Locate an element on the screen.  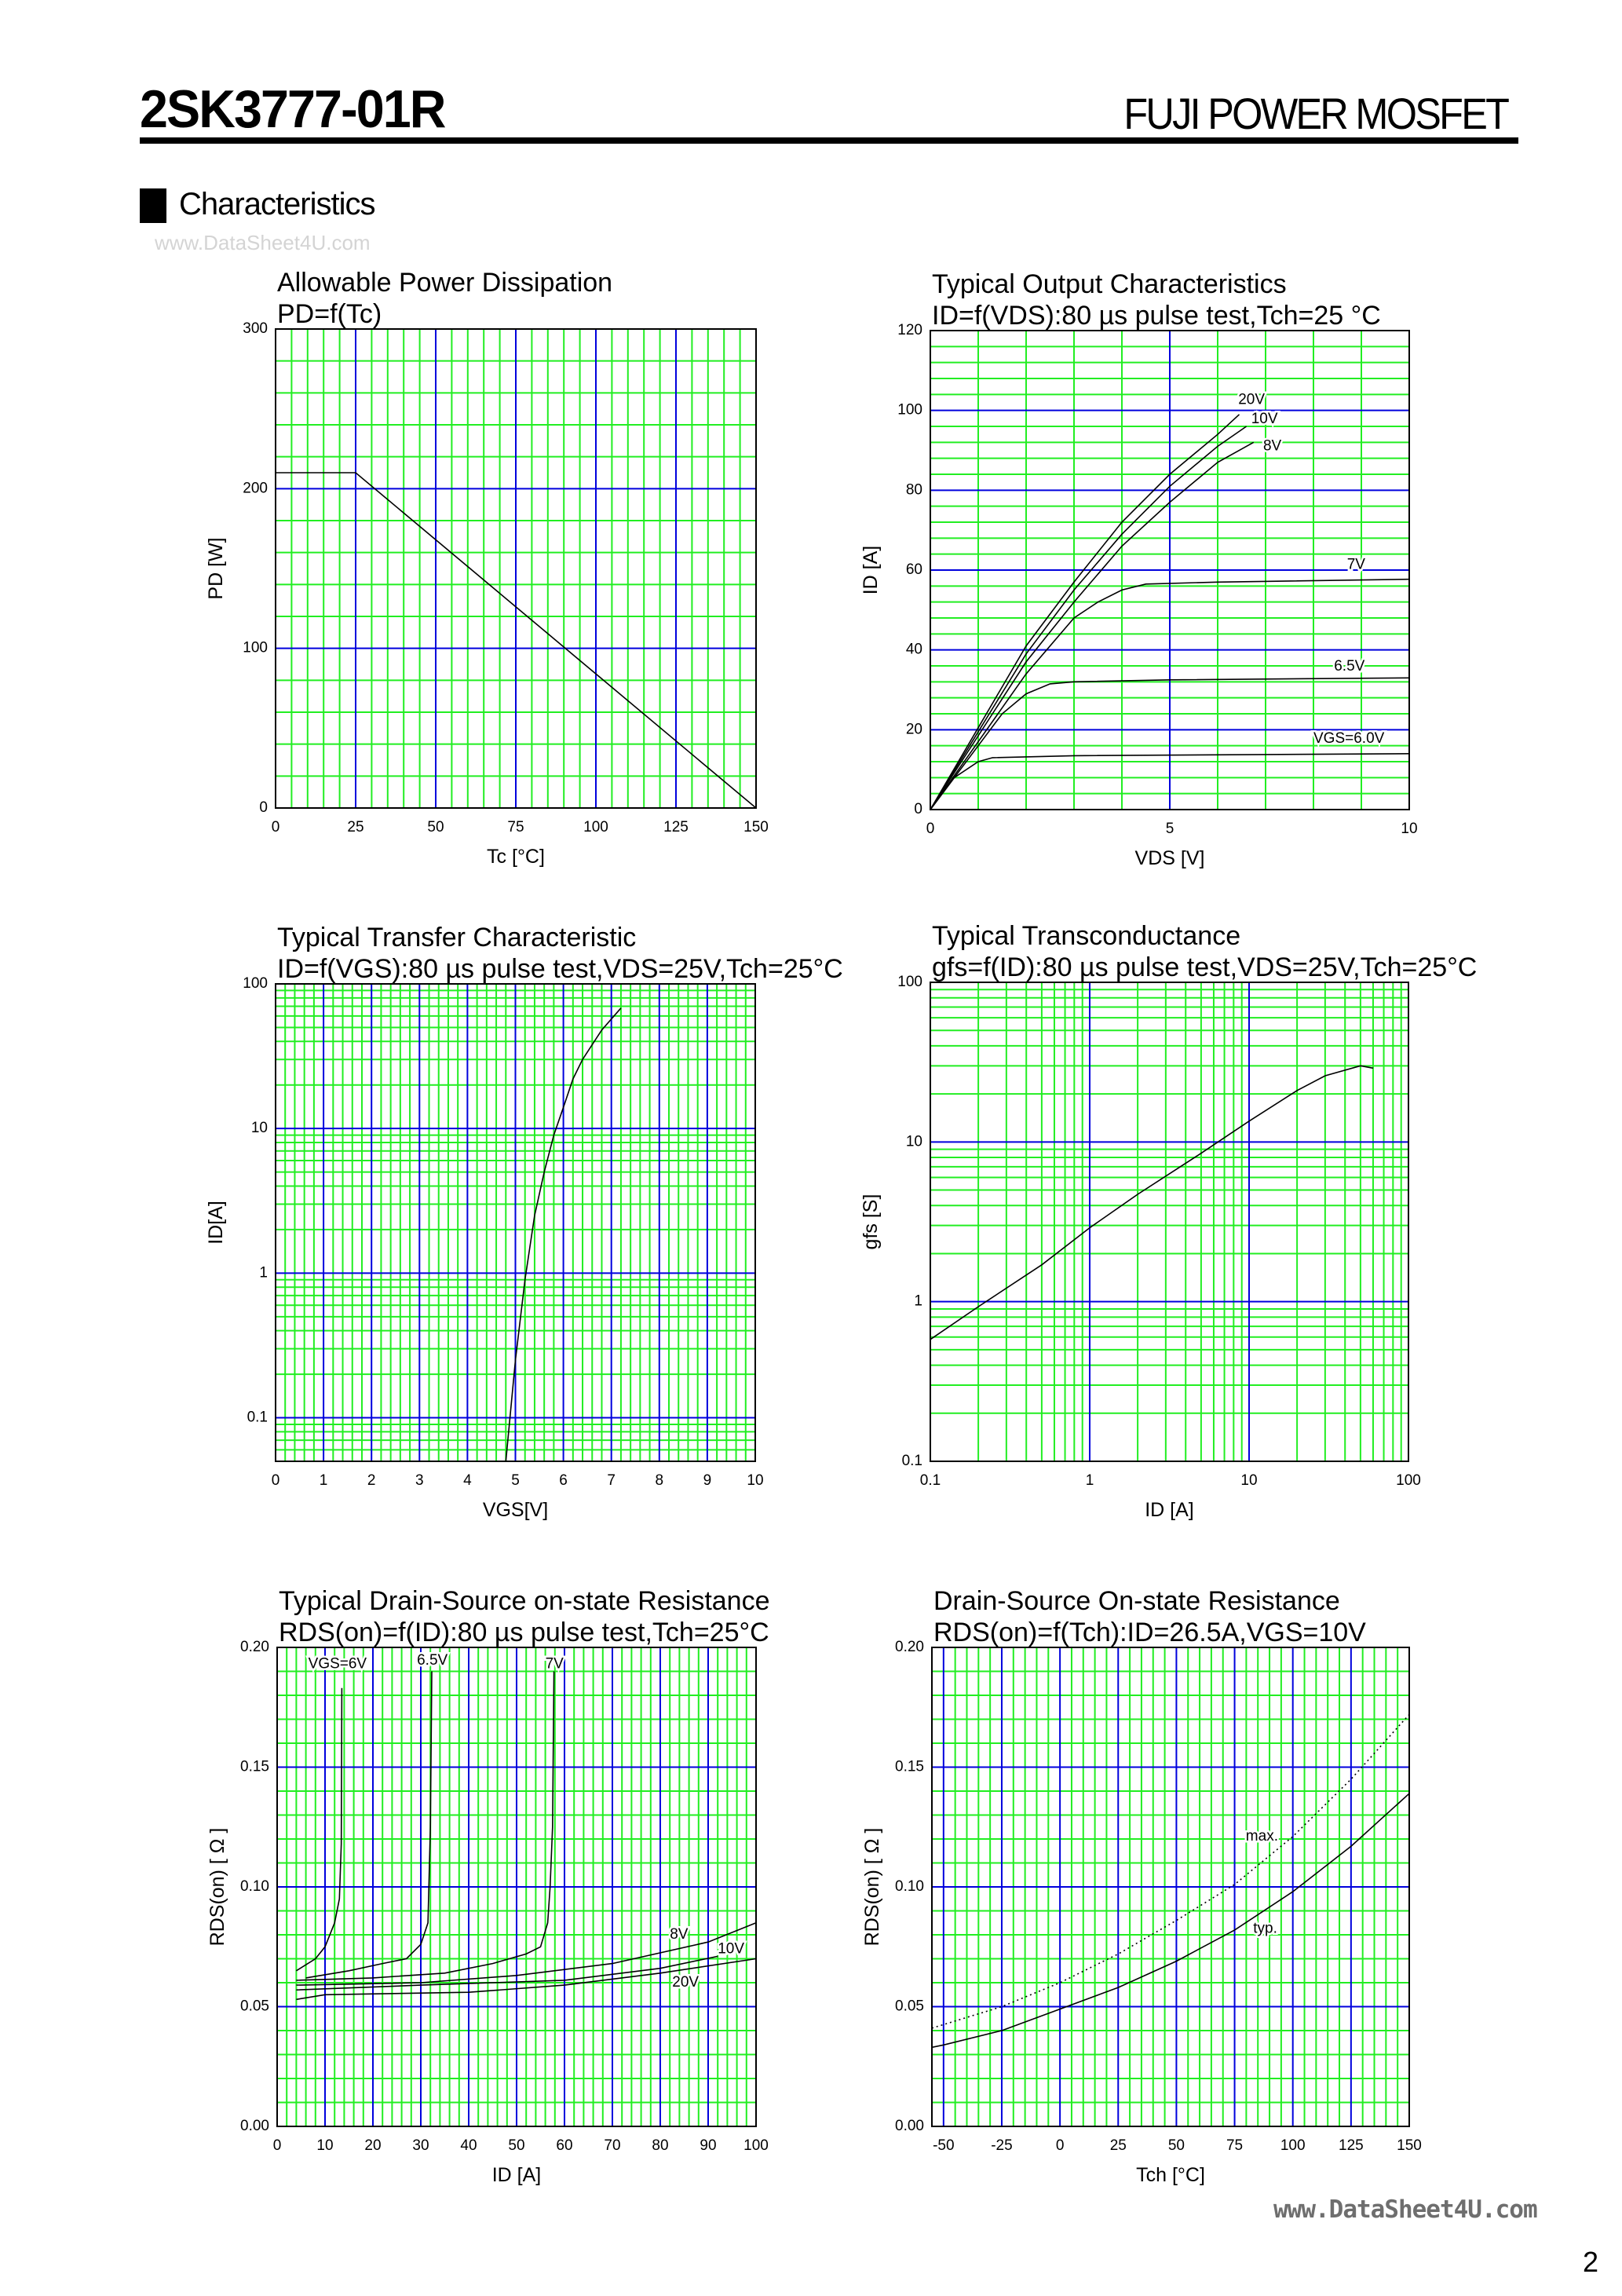
watermark-bottom: www.DataSheet4U.com is located at coordinates (1405, 2209).